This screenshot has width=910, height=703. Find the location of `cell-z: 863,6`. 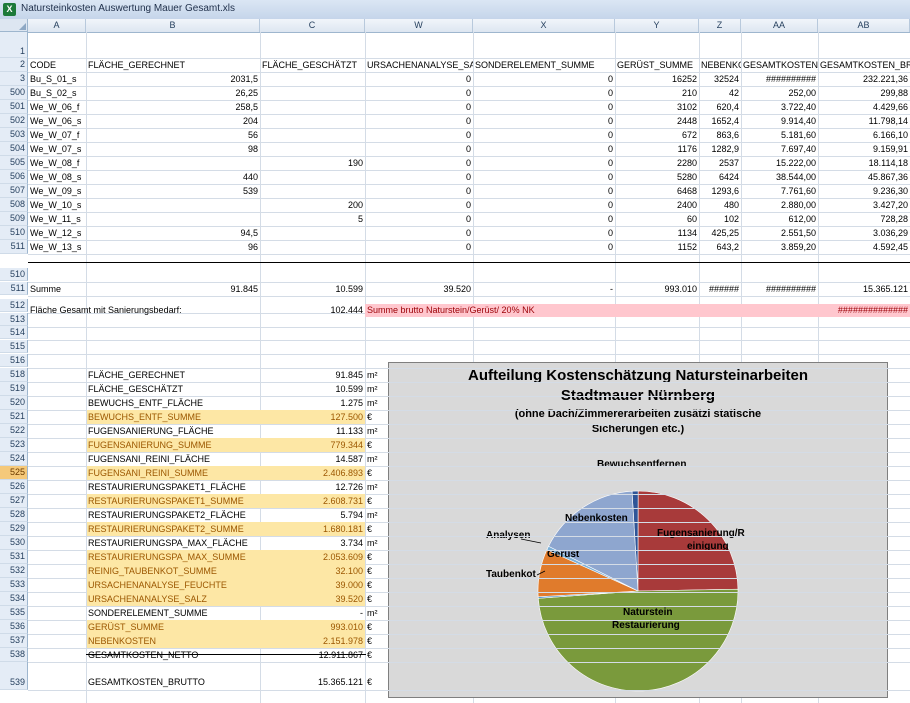

cell-z: 863,6 is located at coordinates (727, 135).